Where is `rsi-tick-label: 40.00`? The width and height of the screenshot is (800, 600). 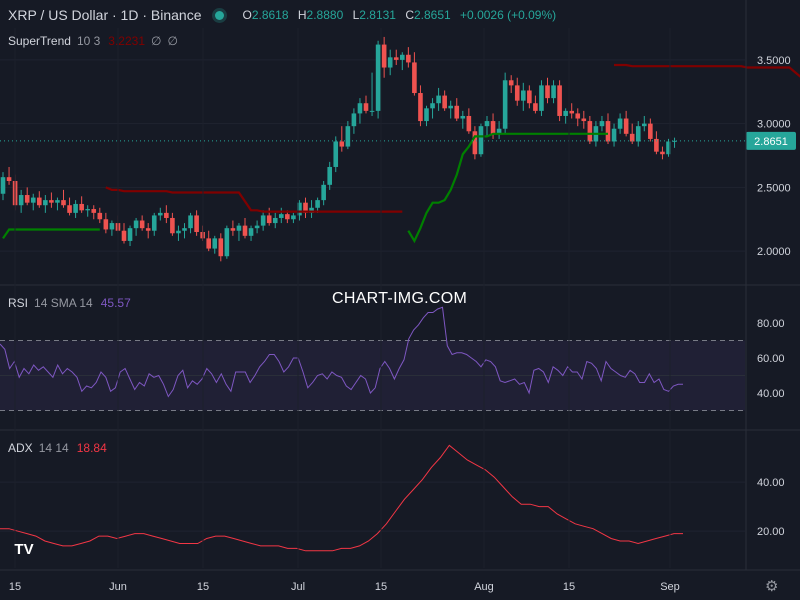 rsi-tick-label: 40.00 is located at coordinates (771, 394).